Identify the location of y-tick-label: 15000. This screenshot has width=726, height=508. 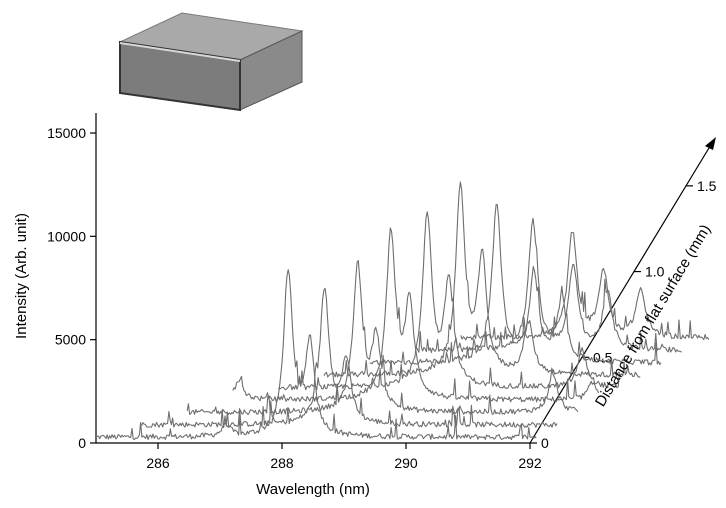
(66, 133).